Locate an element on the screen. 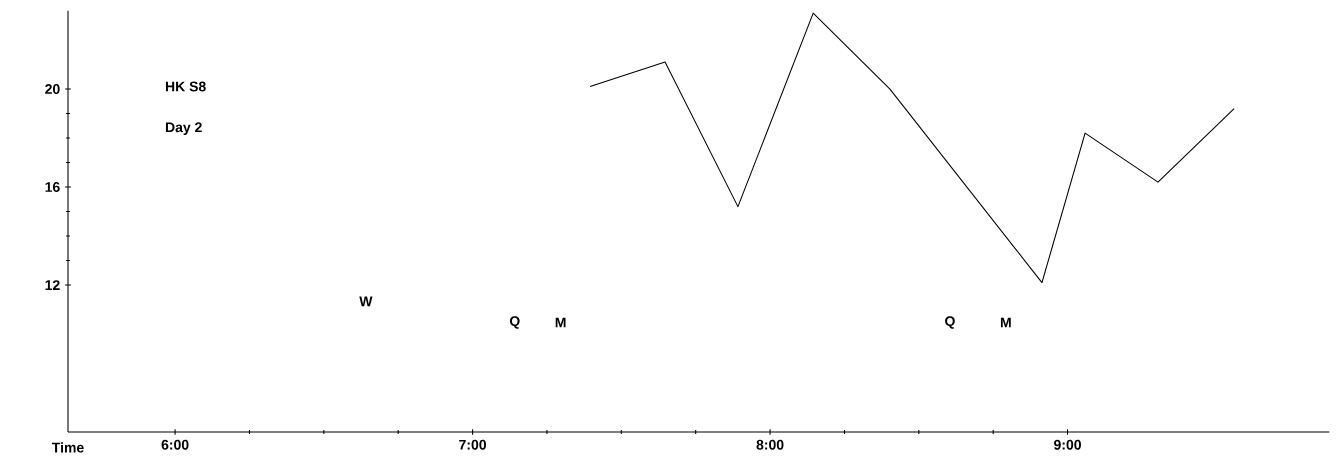  x-tick-label: 9:00 is located at coordinates (1067, 444).